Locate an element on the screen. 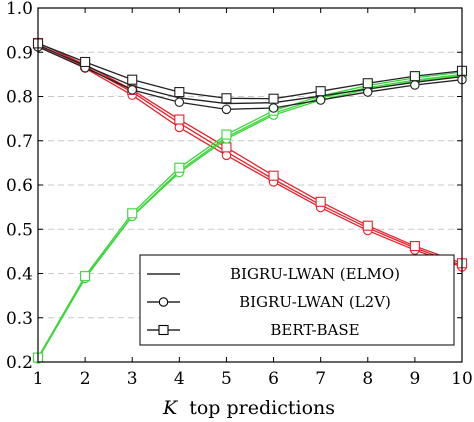 The height and width of the screenshot is (422, 474). y-tick-label: 0.5 is located at coordinates (19, 230).